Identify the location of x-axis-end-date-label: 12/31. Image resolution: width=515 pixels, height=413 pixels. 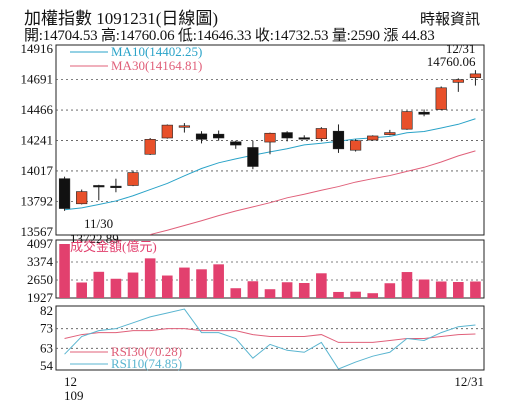
(469, 381).